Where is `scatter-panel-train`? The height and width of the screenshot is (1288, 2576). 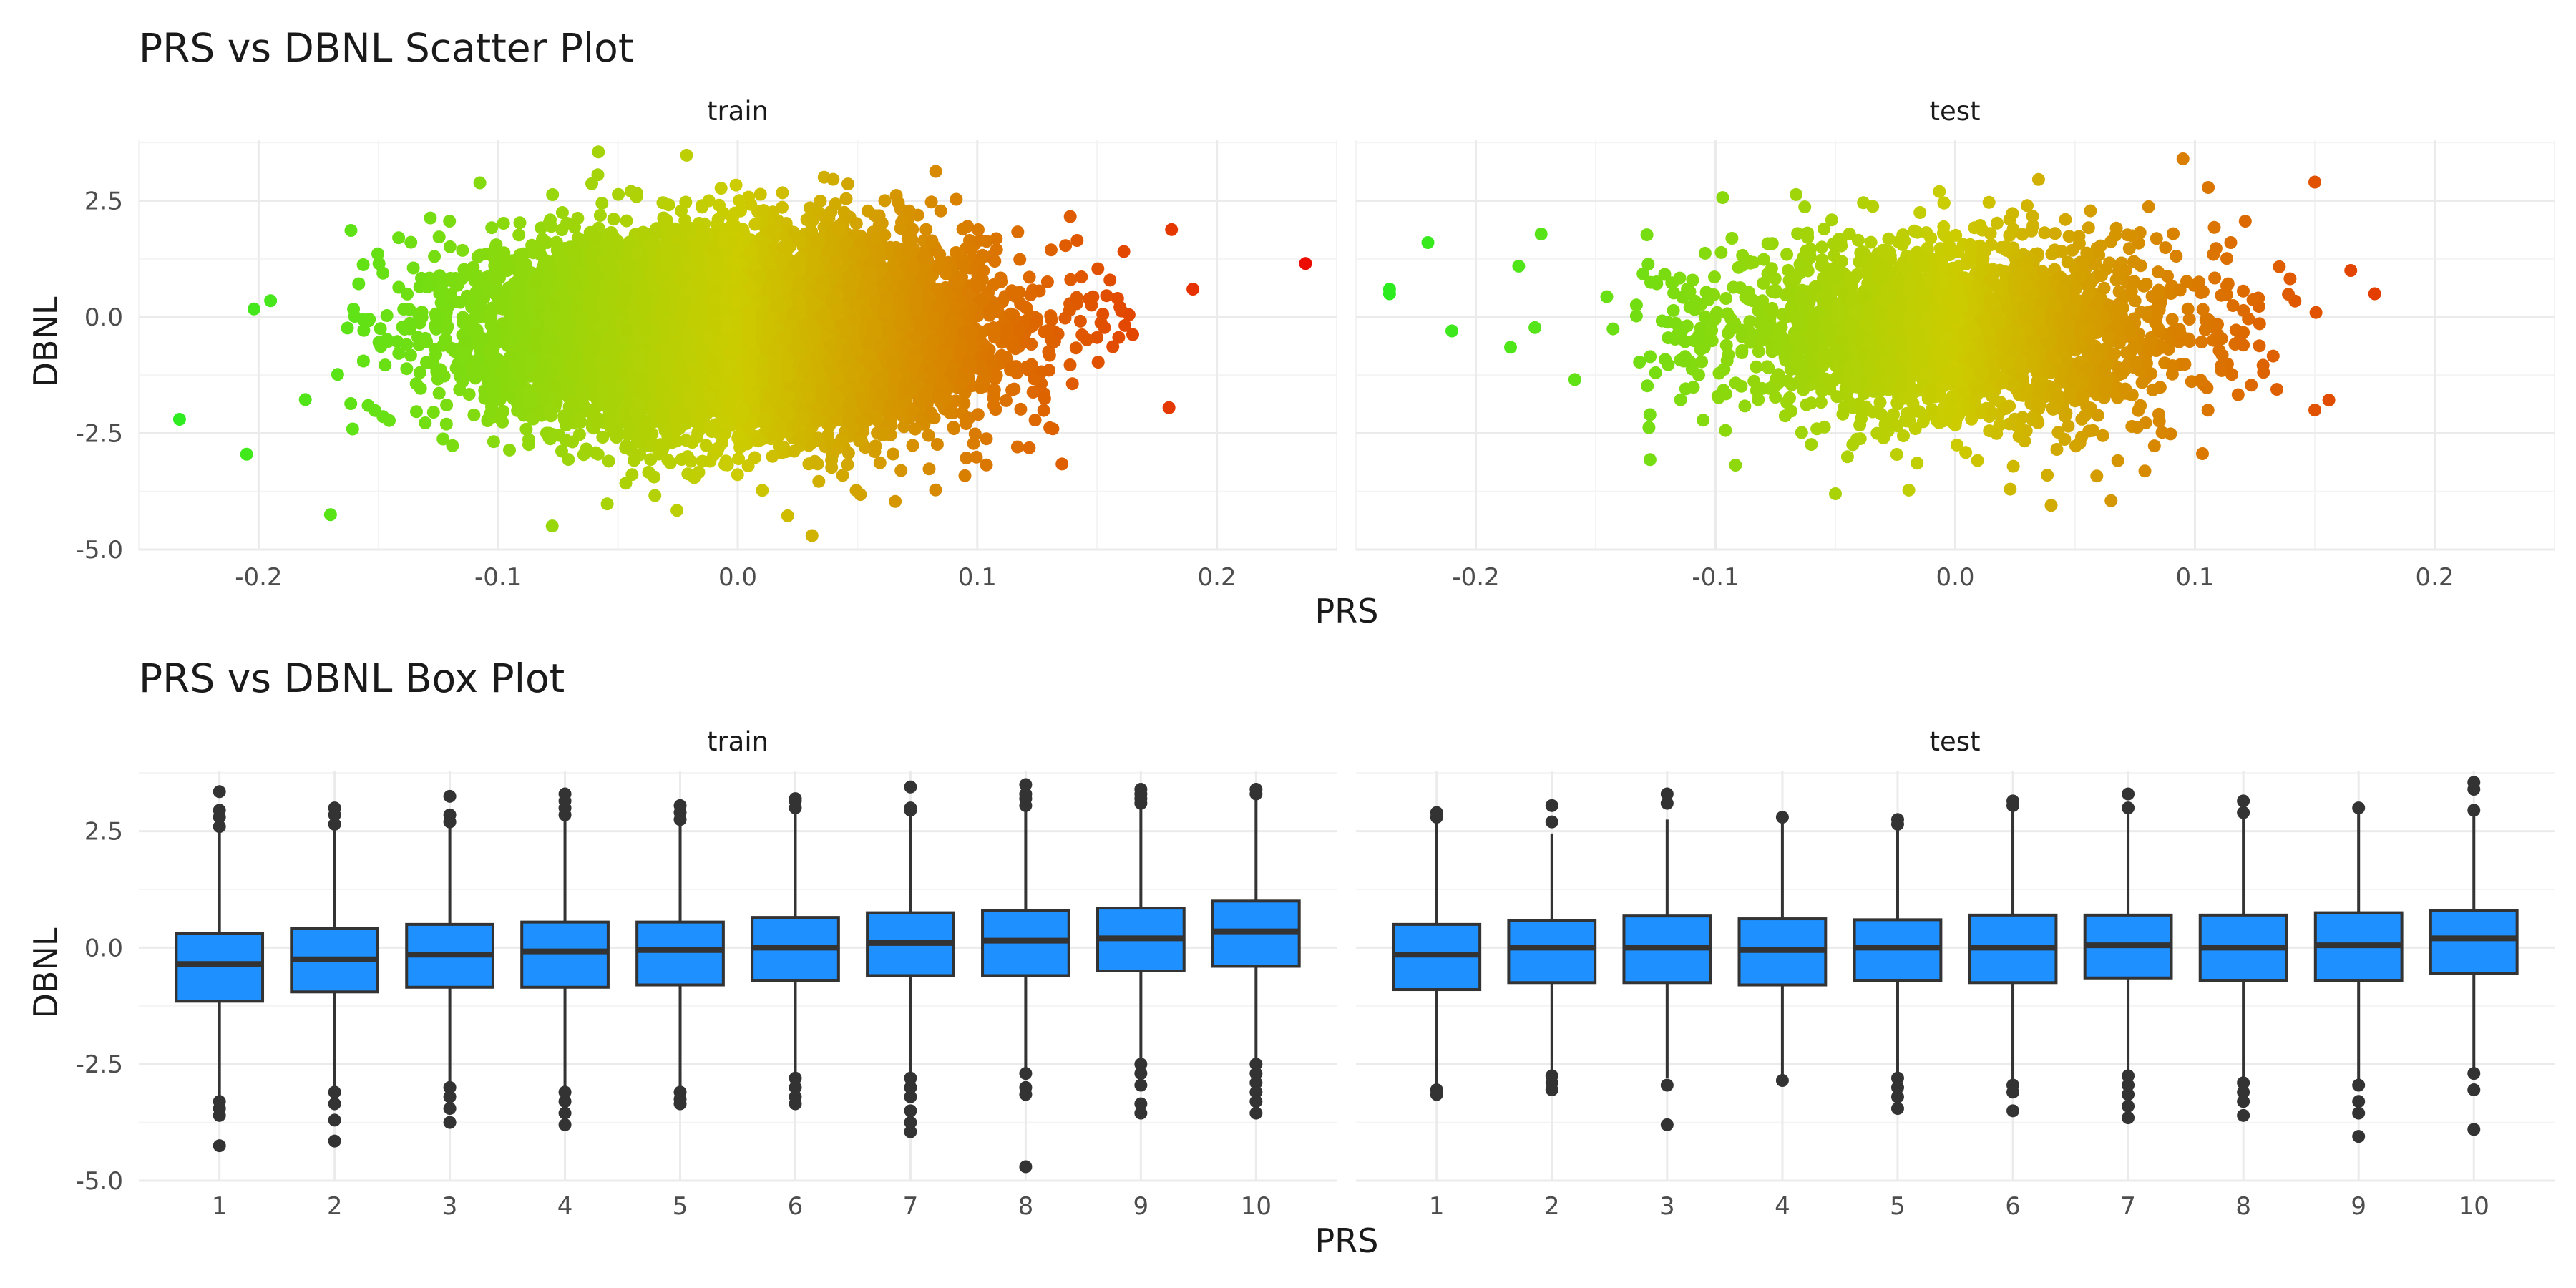
scatter-panel-train is located at coordinates (737, 345).